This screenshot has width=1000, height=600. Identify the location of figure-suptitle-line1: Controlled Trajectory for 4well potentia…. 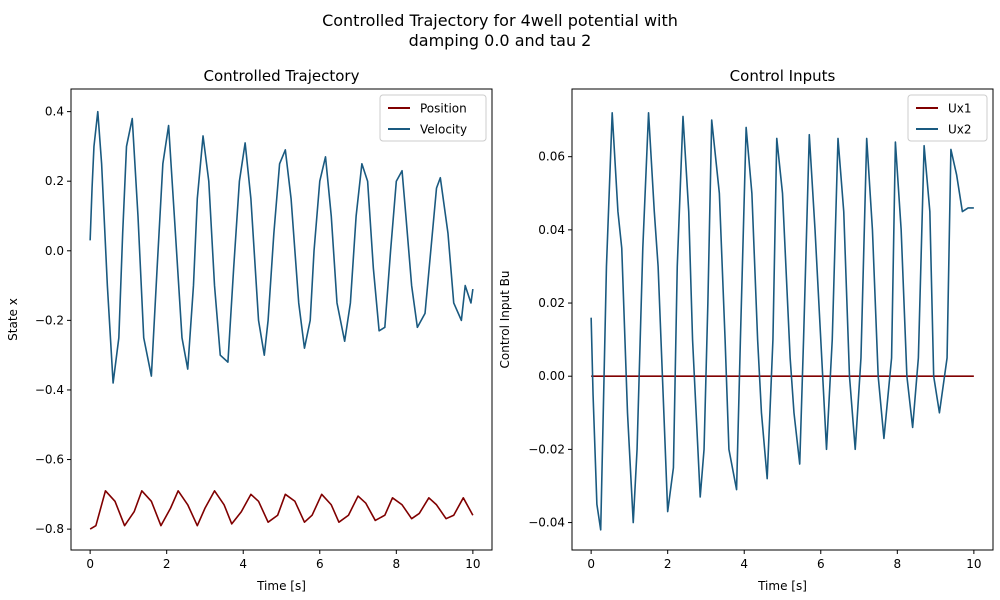
(500, 20).